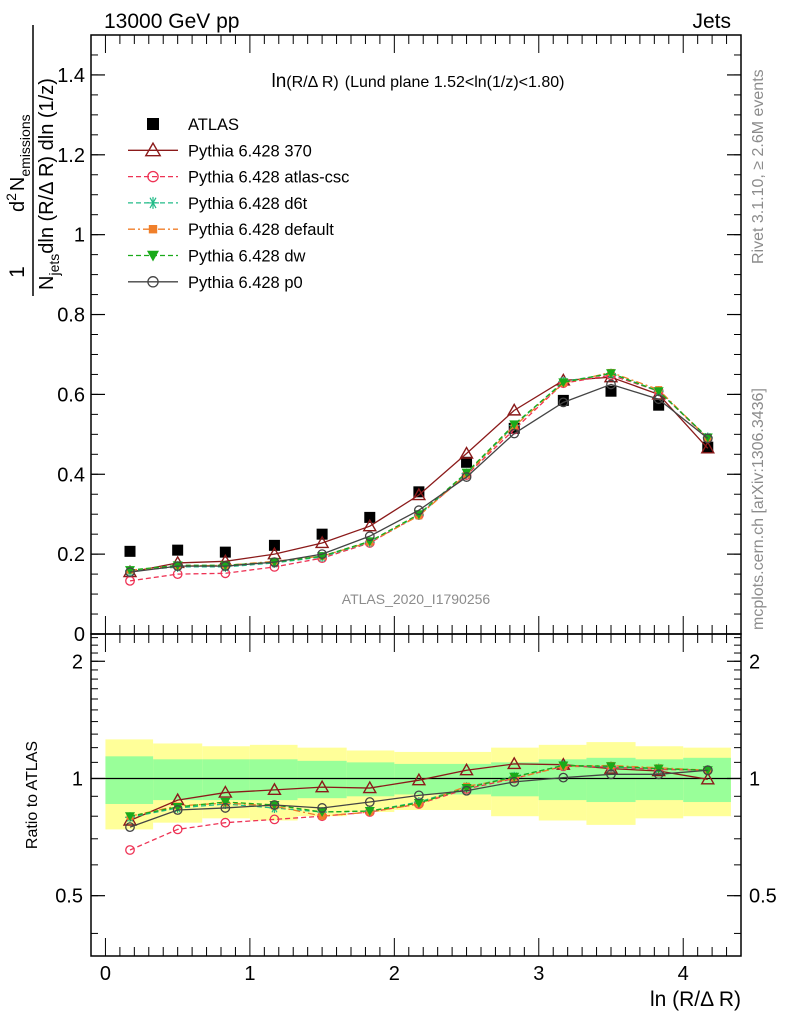 The image size is (786, 1024). I want to click on legend-label: Pythia 6.428 atlas-csc, so click(268, 178).